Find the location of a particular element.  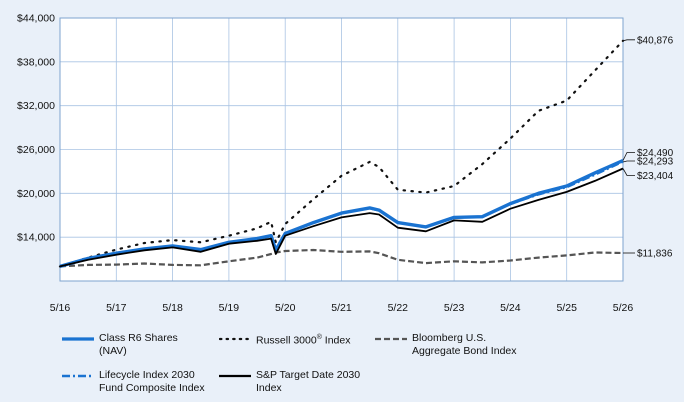

legend-label-class-r6-line1: Class R6 Shares is located at coordinates (138, 338).